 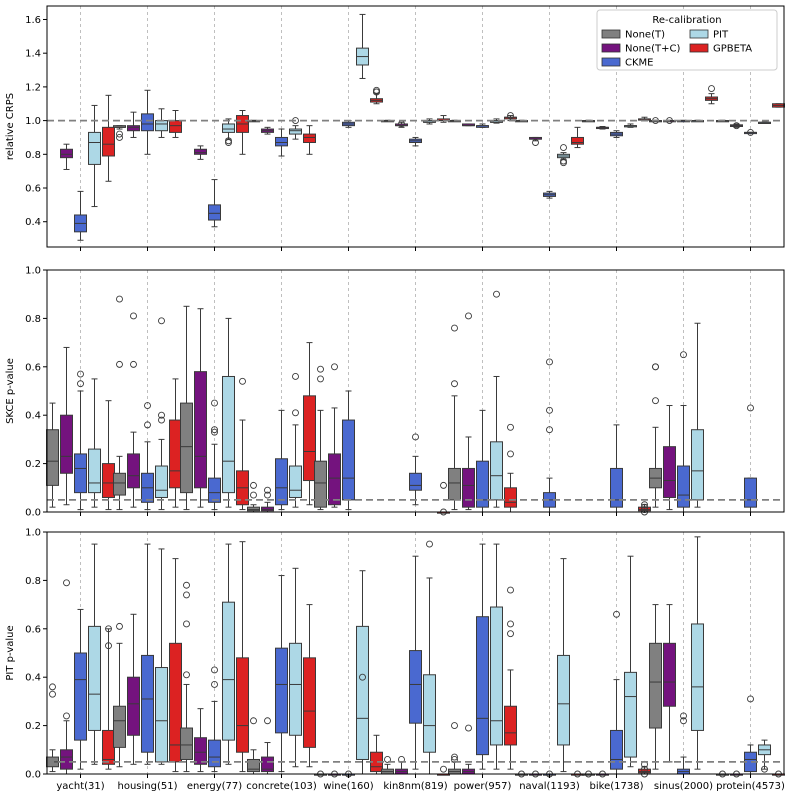 I want to click on legend-swatch-none-t, so click(x=611, y=34).